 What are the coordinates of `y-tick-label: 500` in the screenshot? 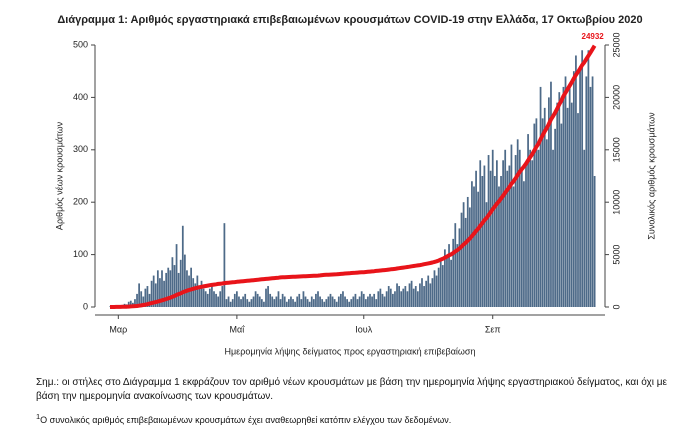 It's located at (80, 44).